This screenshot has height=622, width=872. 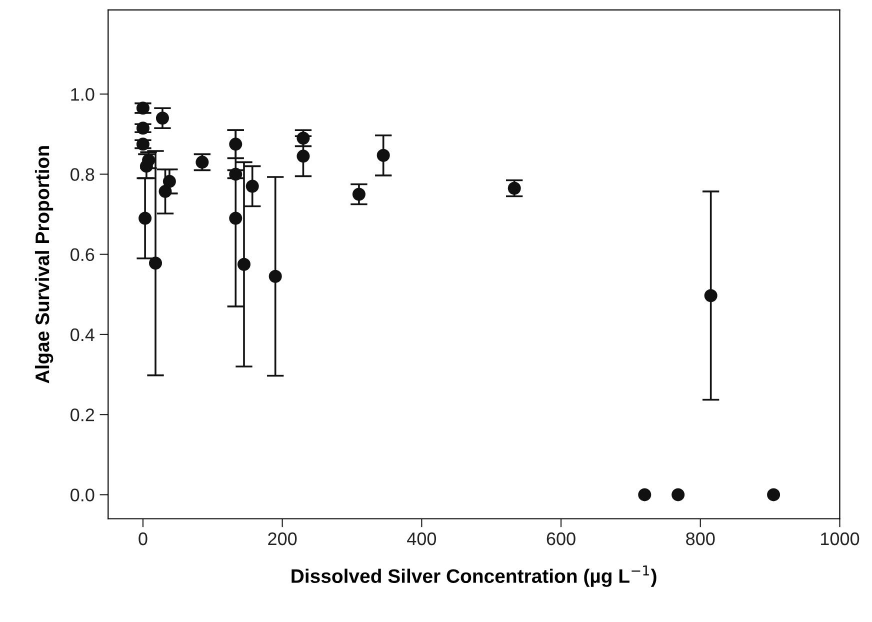 What do you see at coordinates (82, 415) in the screenshot?
I see `y-tick-label: 0.2` at bounding box center [82, 415].